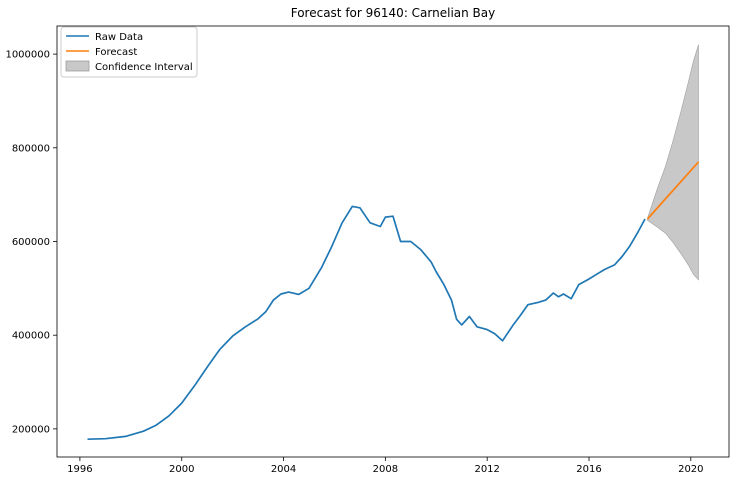 The height and width of the screenshot is (482, 734). Describe the element at coordinates (79, 469) in the screenshot. I see `x-tick-label: 1996` at that location.